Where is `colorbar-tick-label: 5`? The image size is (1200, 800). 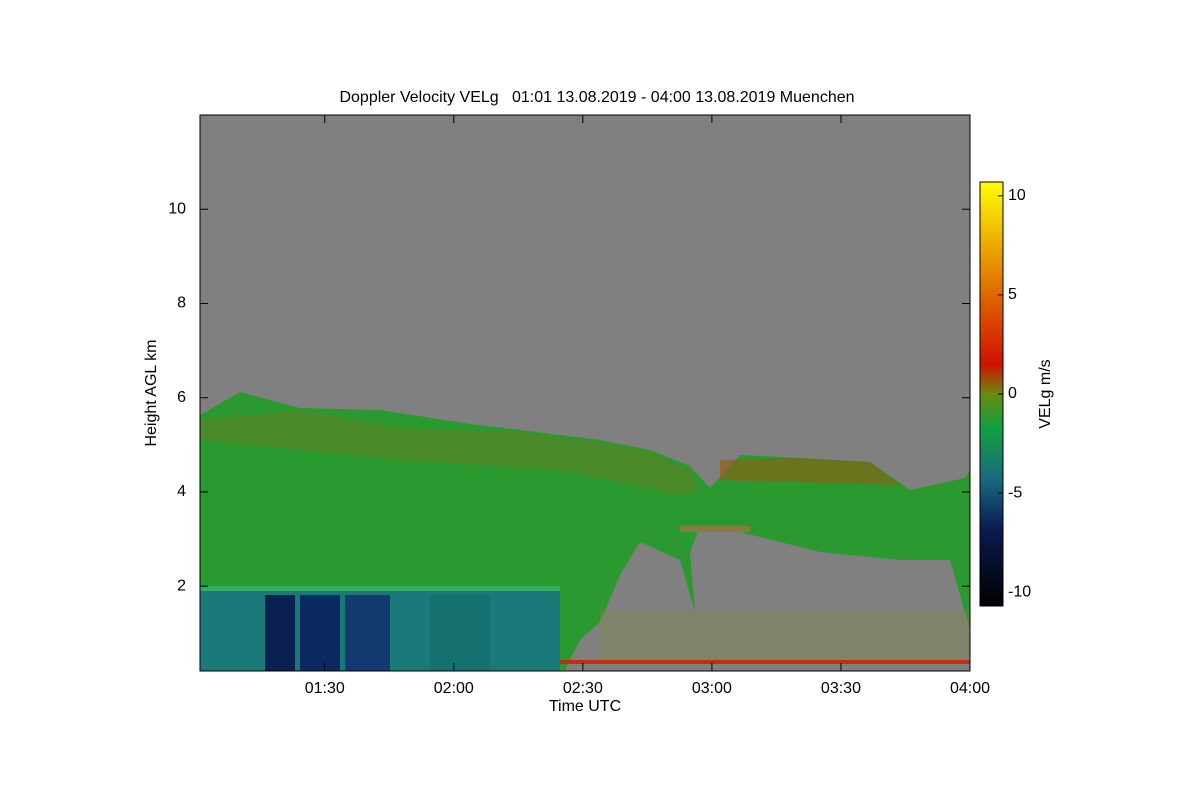 colorbar-tick-label: 5 is located at coordinates (1012, 294).